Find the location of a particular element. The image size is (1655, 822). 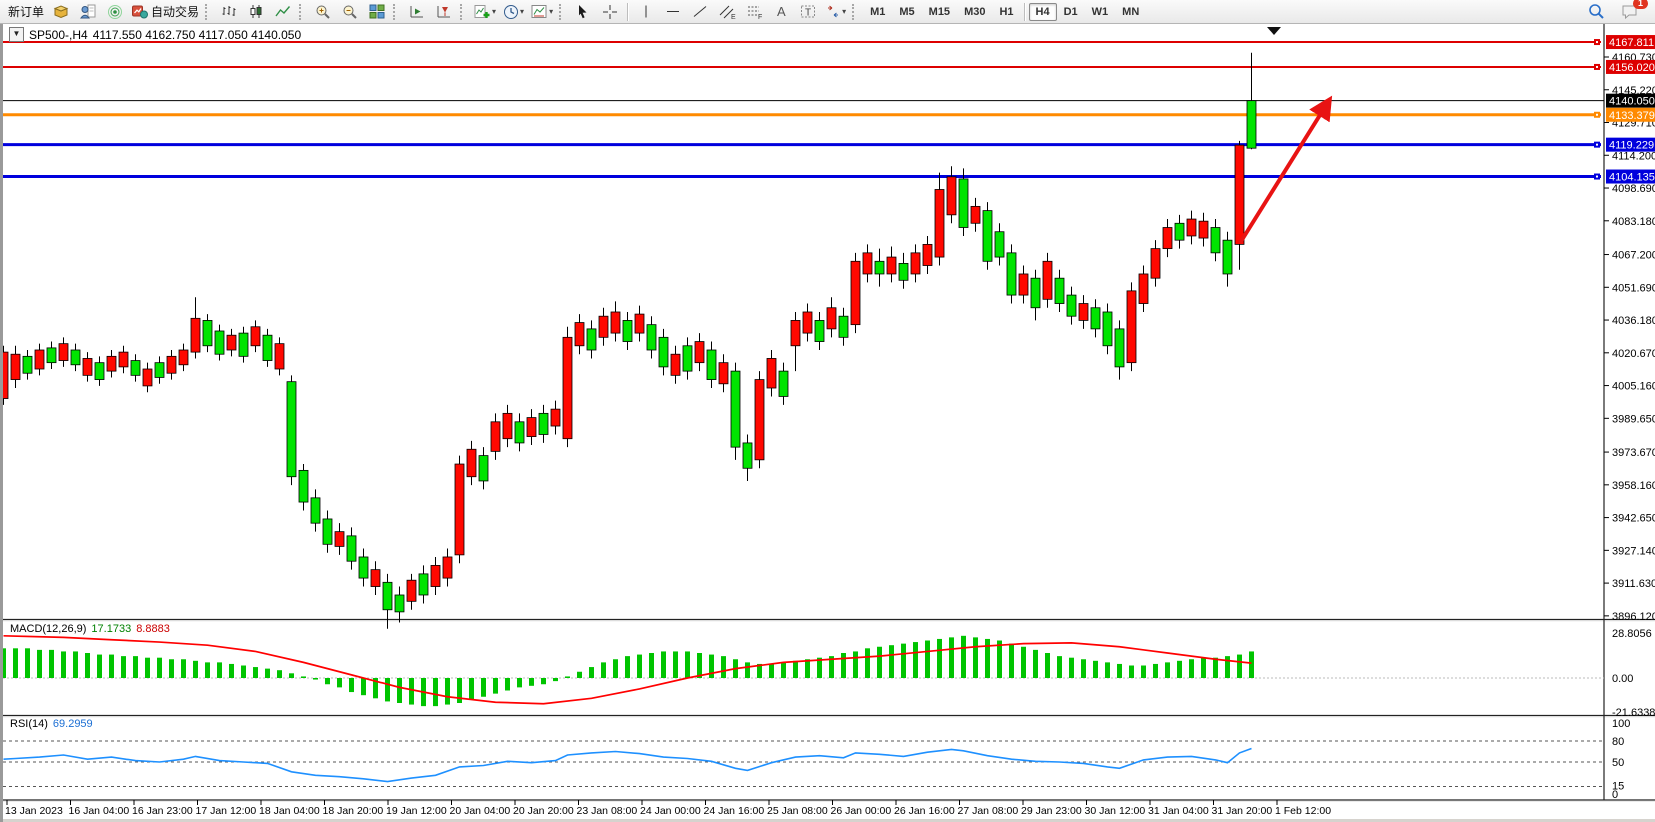

indicators-button: ▾ is located at coordinates (485, 12).